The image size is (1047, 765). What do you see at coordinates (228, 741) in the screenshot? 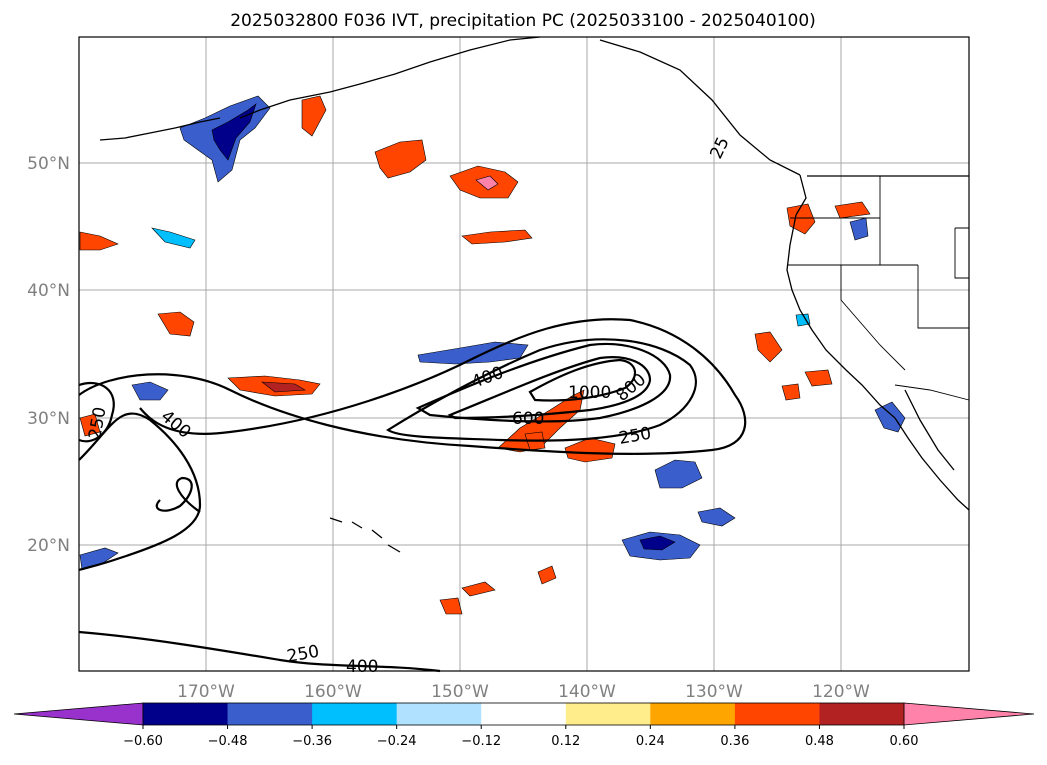
I see `colorbar-tick-label: −0.48` at bounding box center [228, 741].